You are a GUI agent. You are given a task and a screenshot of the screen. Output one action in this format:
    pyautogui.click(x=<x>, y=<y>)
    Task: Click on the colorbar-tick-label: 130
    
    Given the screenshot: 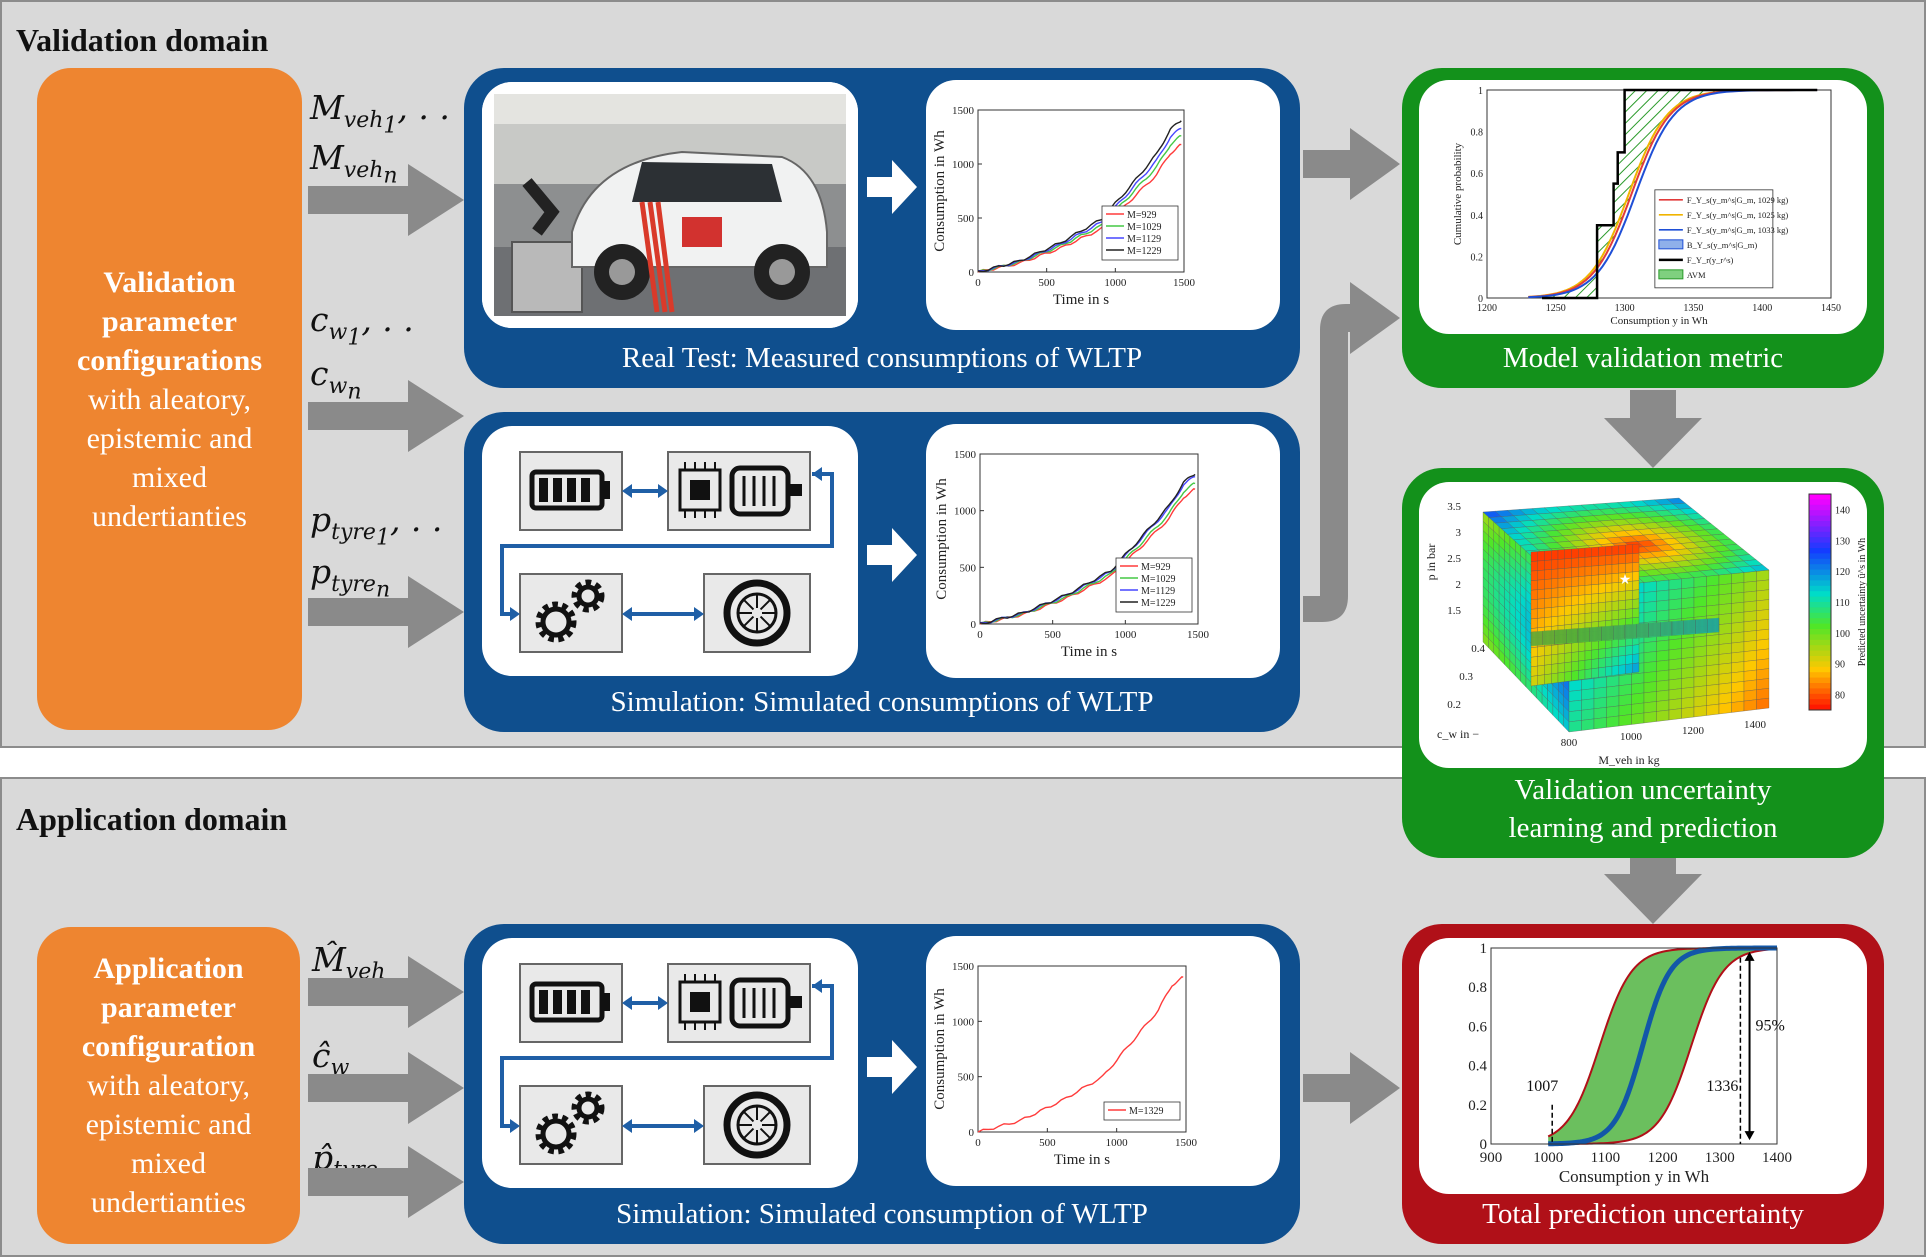 What is the action you would take?
    pyautogui.click(x=1842, y=541)
    